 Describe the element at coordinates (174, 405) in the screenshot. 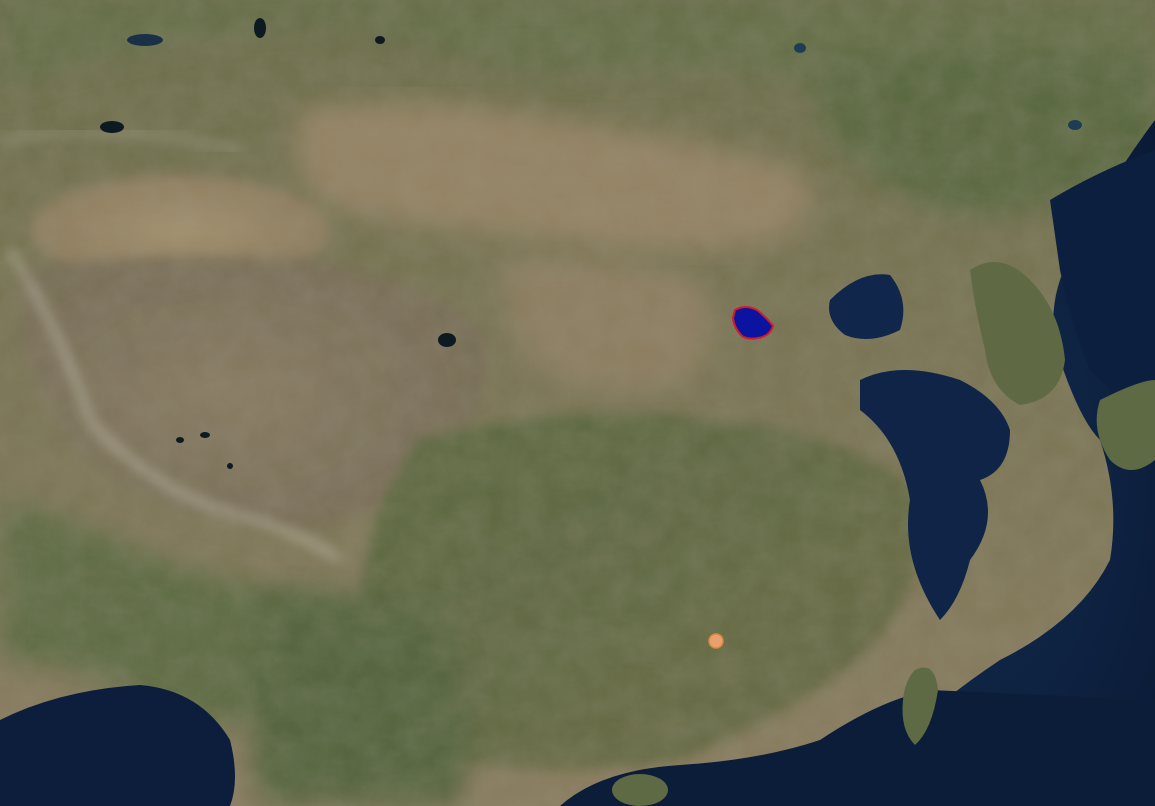

I see `himalaya-snowline` at that location.